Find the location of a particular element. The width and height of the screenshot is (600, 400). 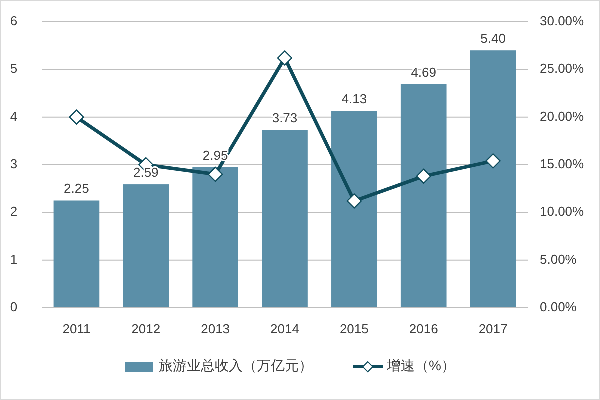

data-label: 4.69 is located at coordinates (424, 72).